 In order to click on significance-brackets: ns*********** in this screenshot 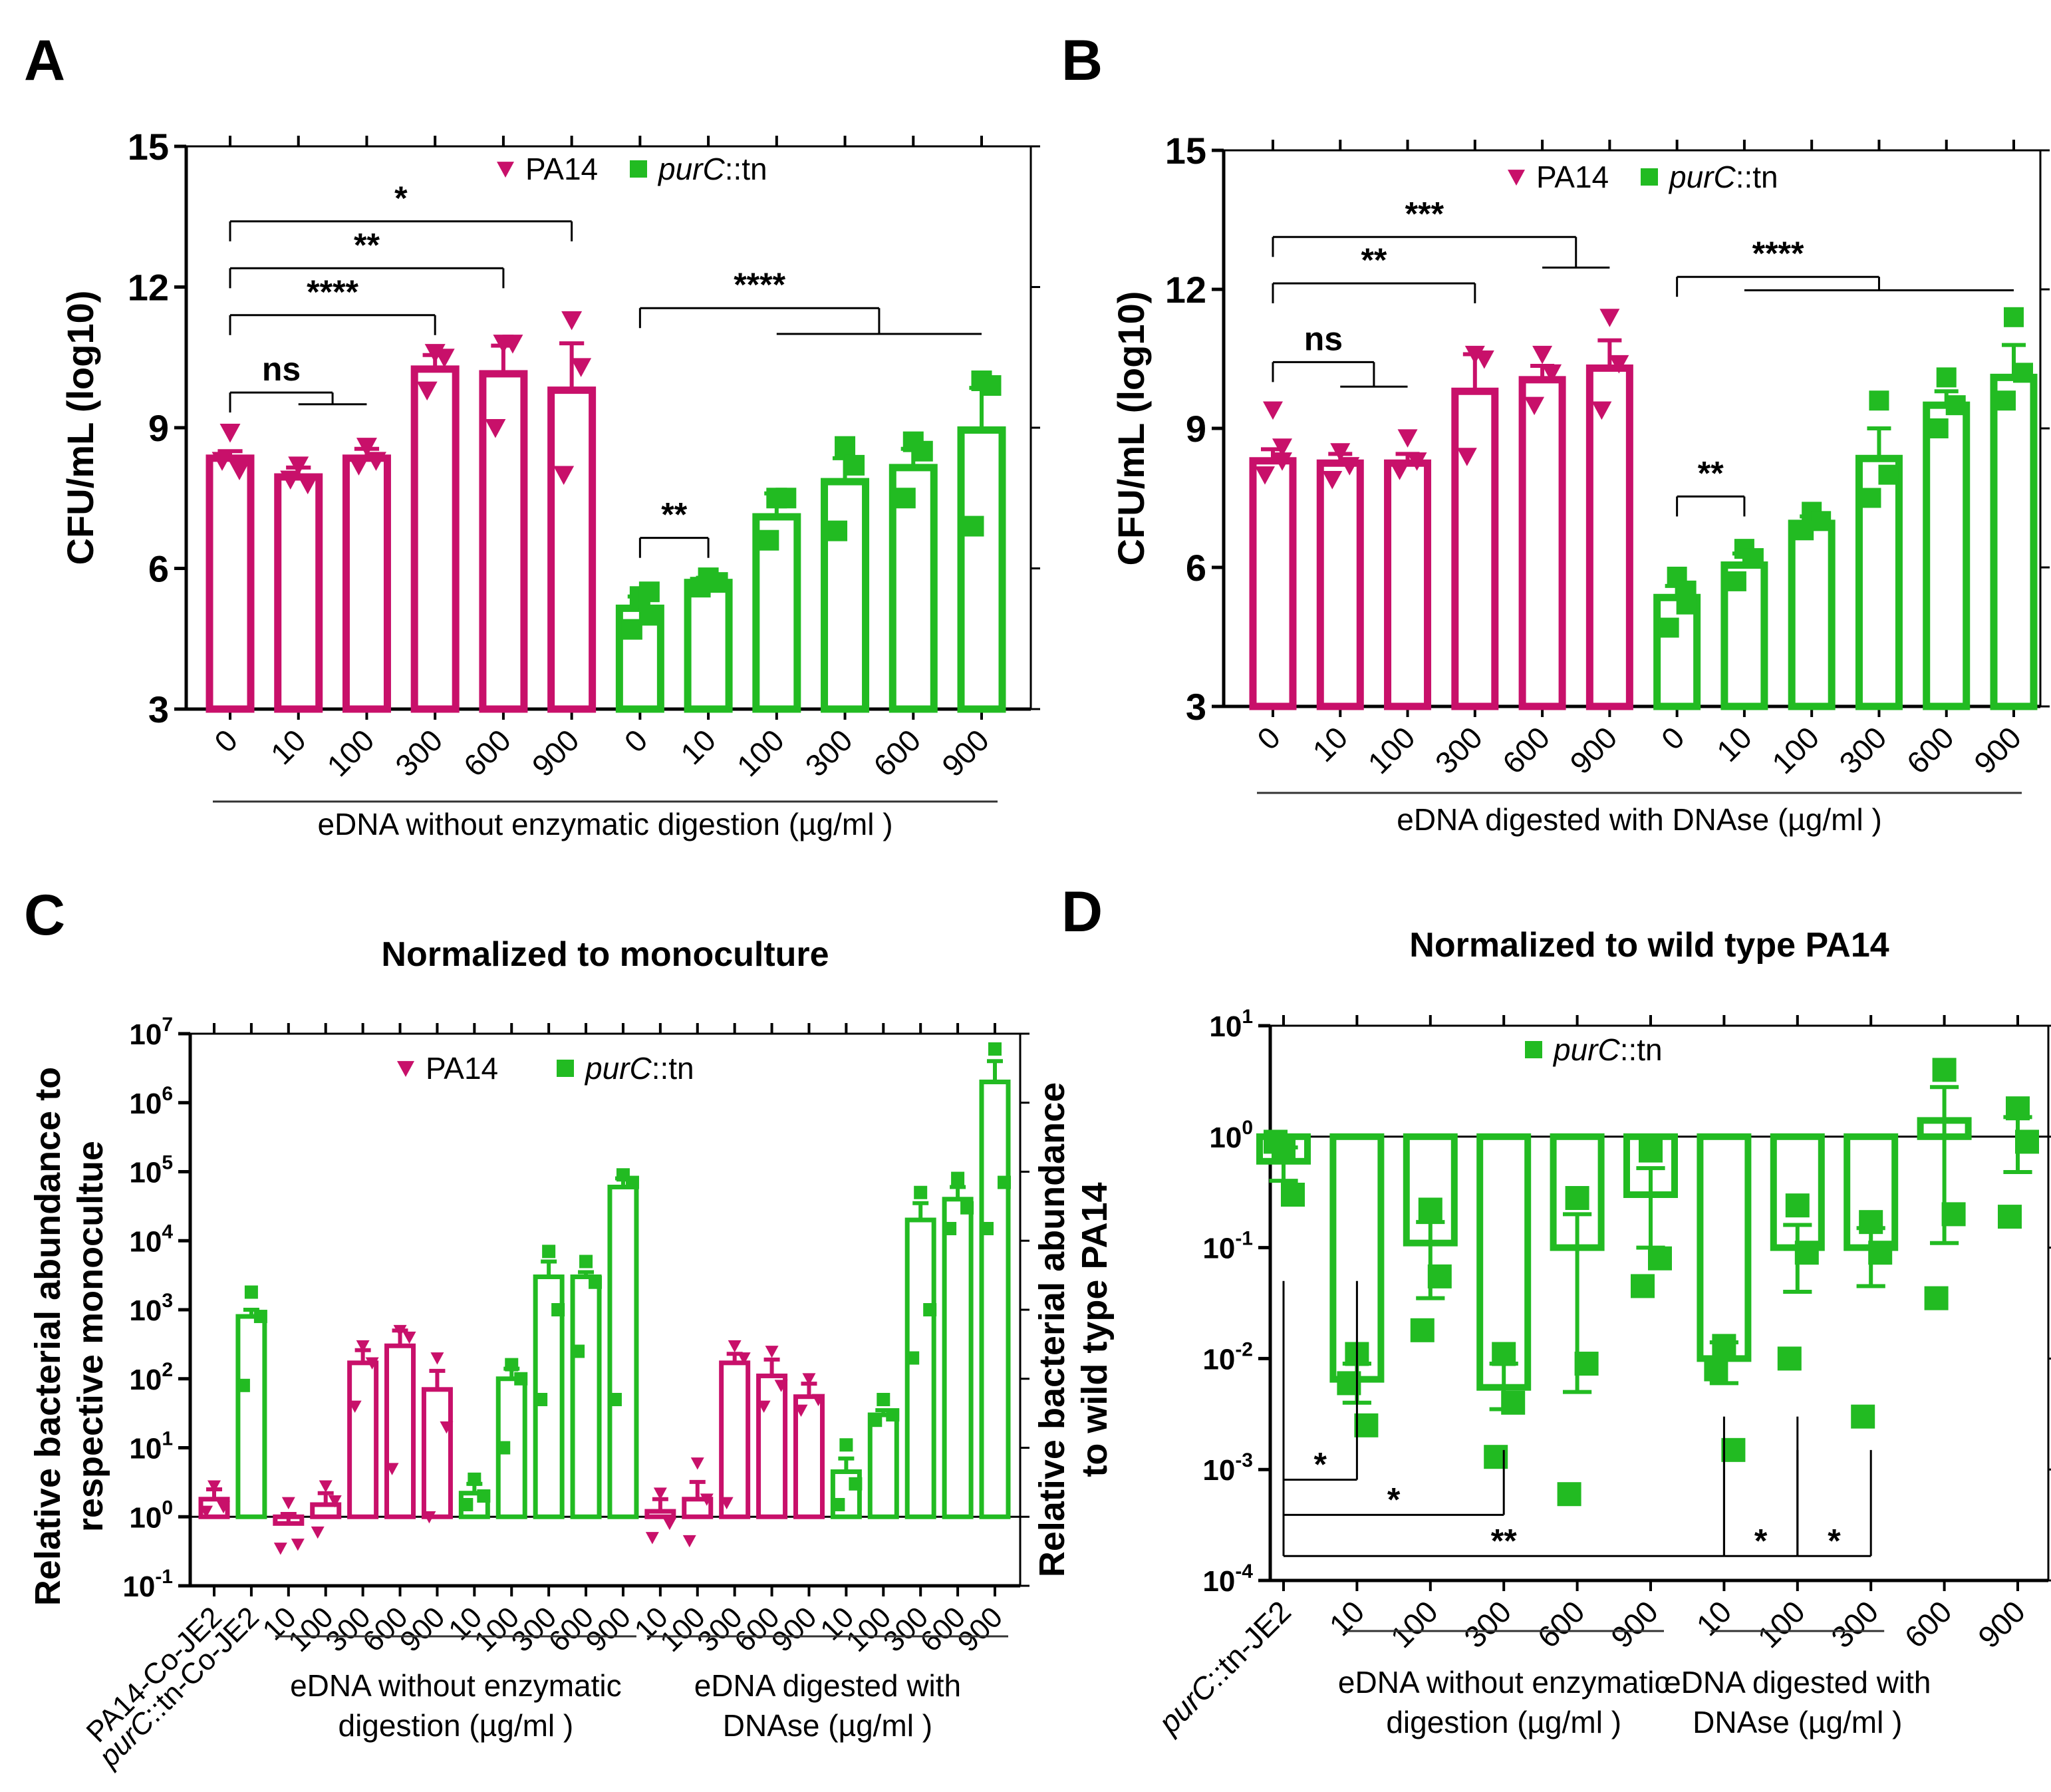, I will do `click(1643, 356)`.